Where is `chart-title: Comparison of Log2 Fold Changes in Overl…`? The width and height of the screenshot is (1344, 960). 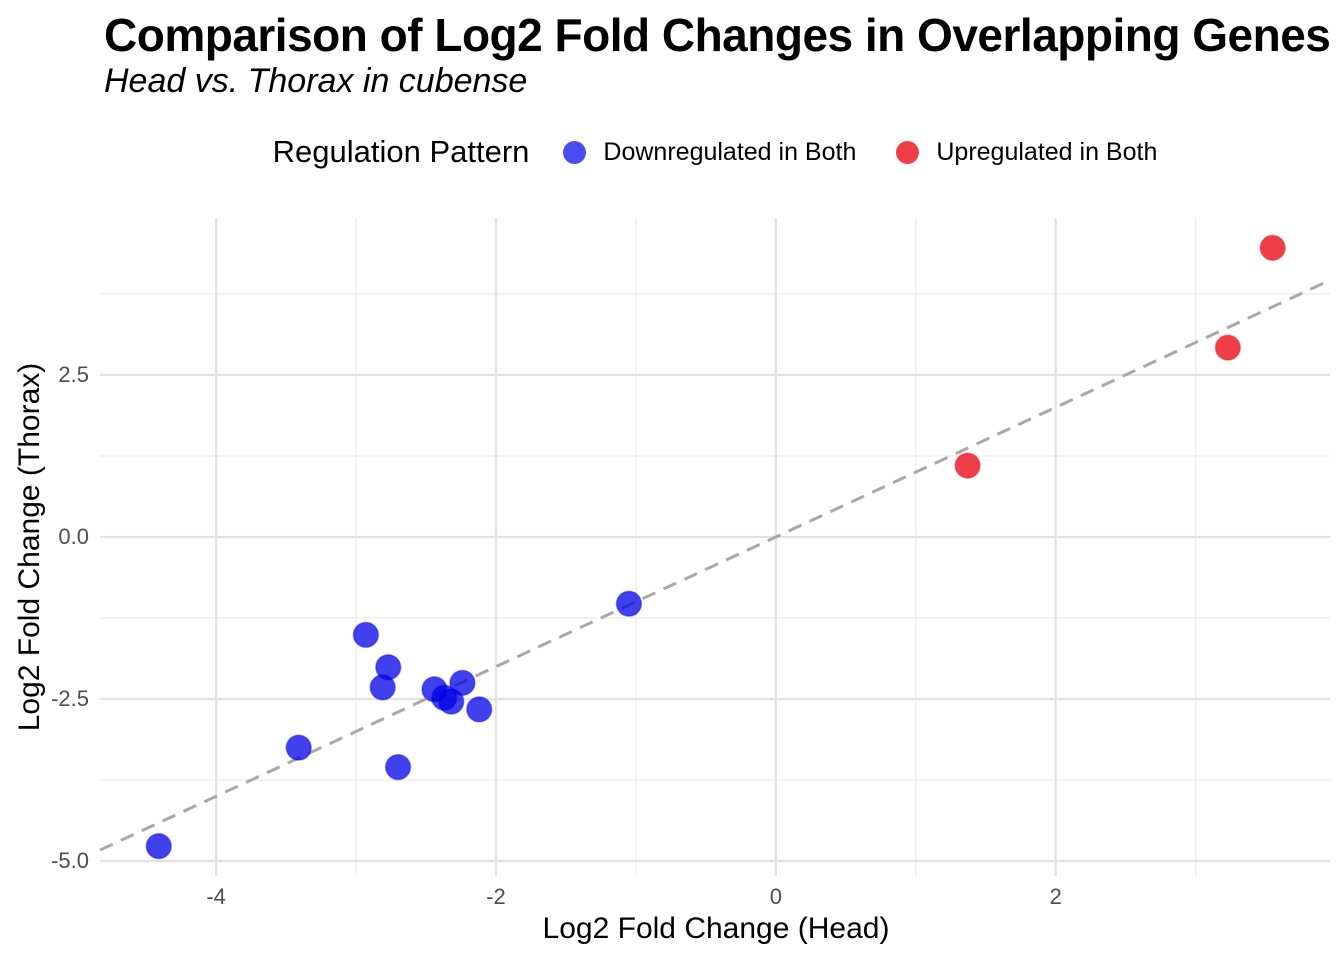 chart-title: Comparison of Log2 Fold Changes in Overl… is located at coordinates (717, 35).